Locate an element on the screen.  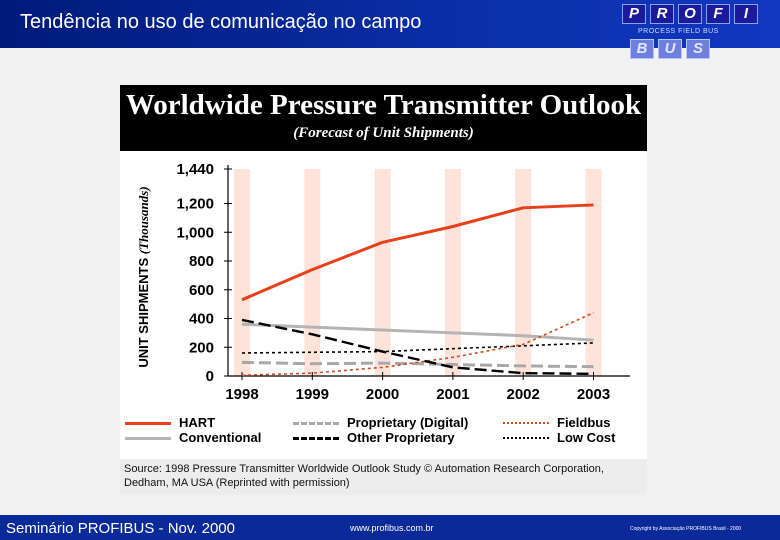
chart-title: Worldwide Pressure Transmitter Outlook is located at coordinates (383, 105).